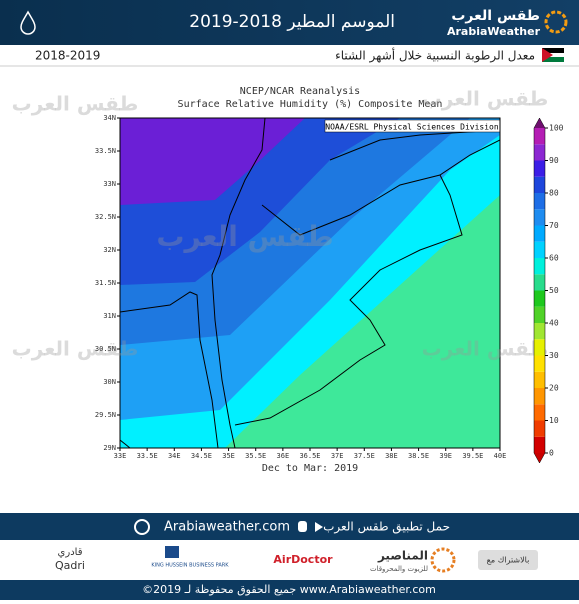 The width and height of the screenshot is (579, 604). Describe the element at coordinates (554, 420) in the screenshot. I see `colorbar-tick-label: 10` at that location.